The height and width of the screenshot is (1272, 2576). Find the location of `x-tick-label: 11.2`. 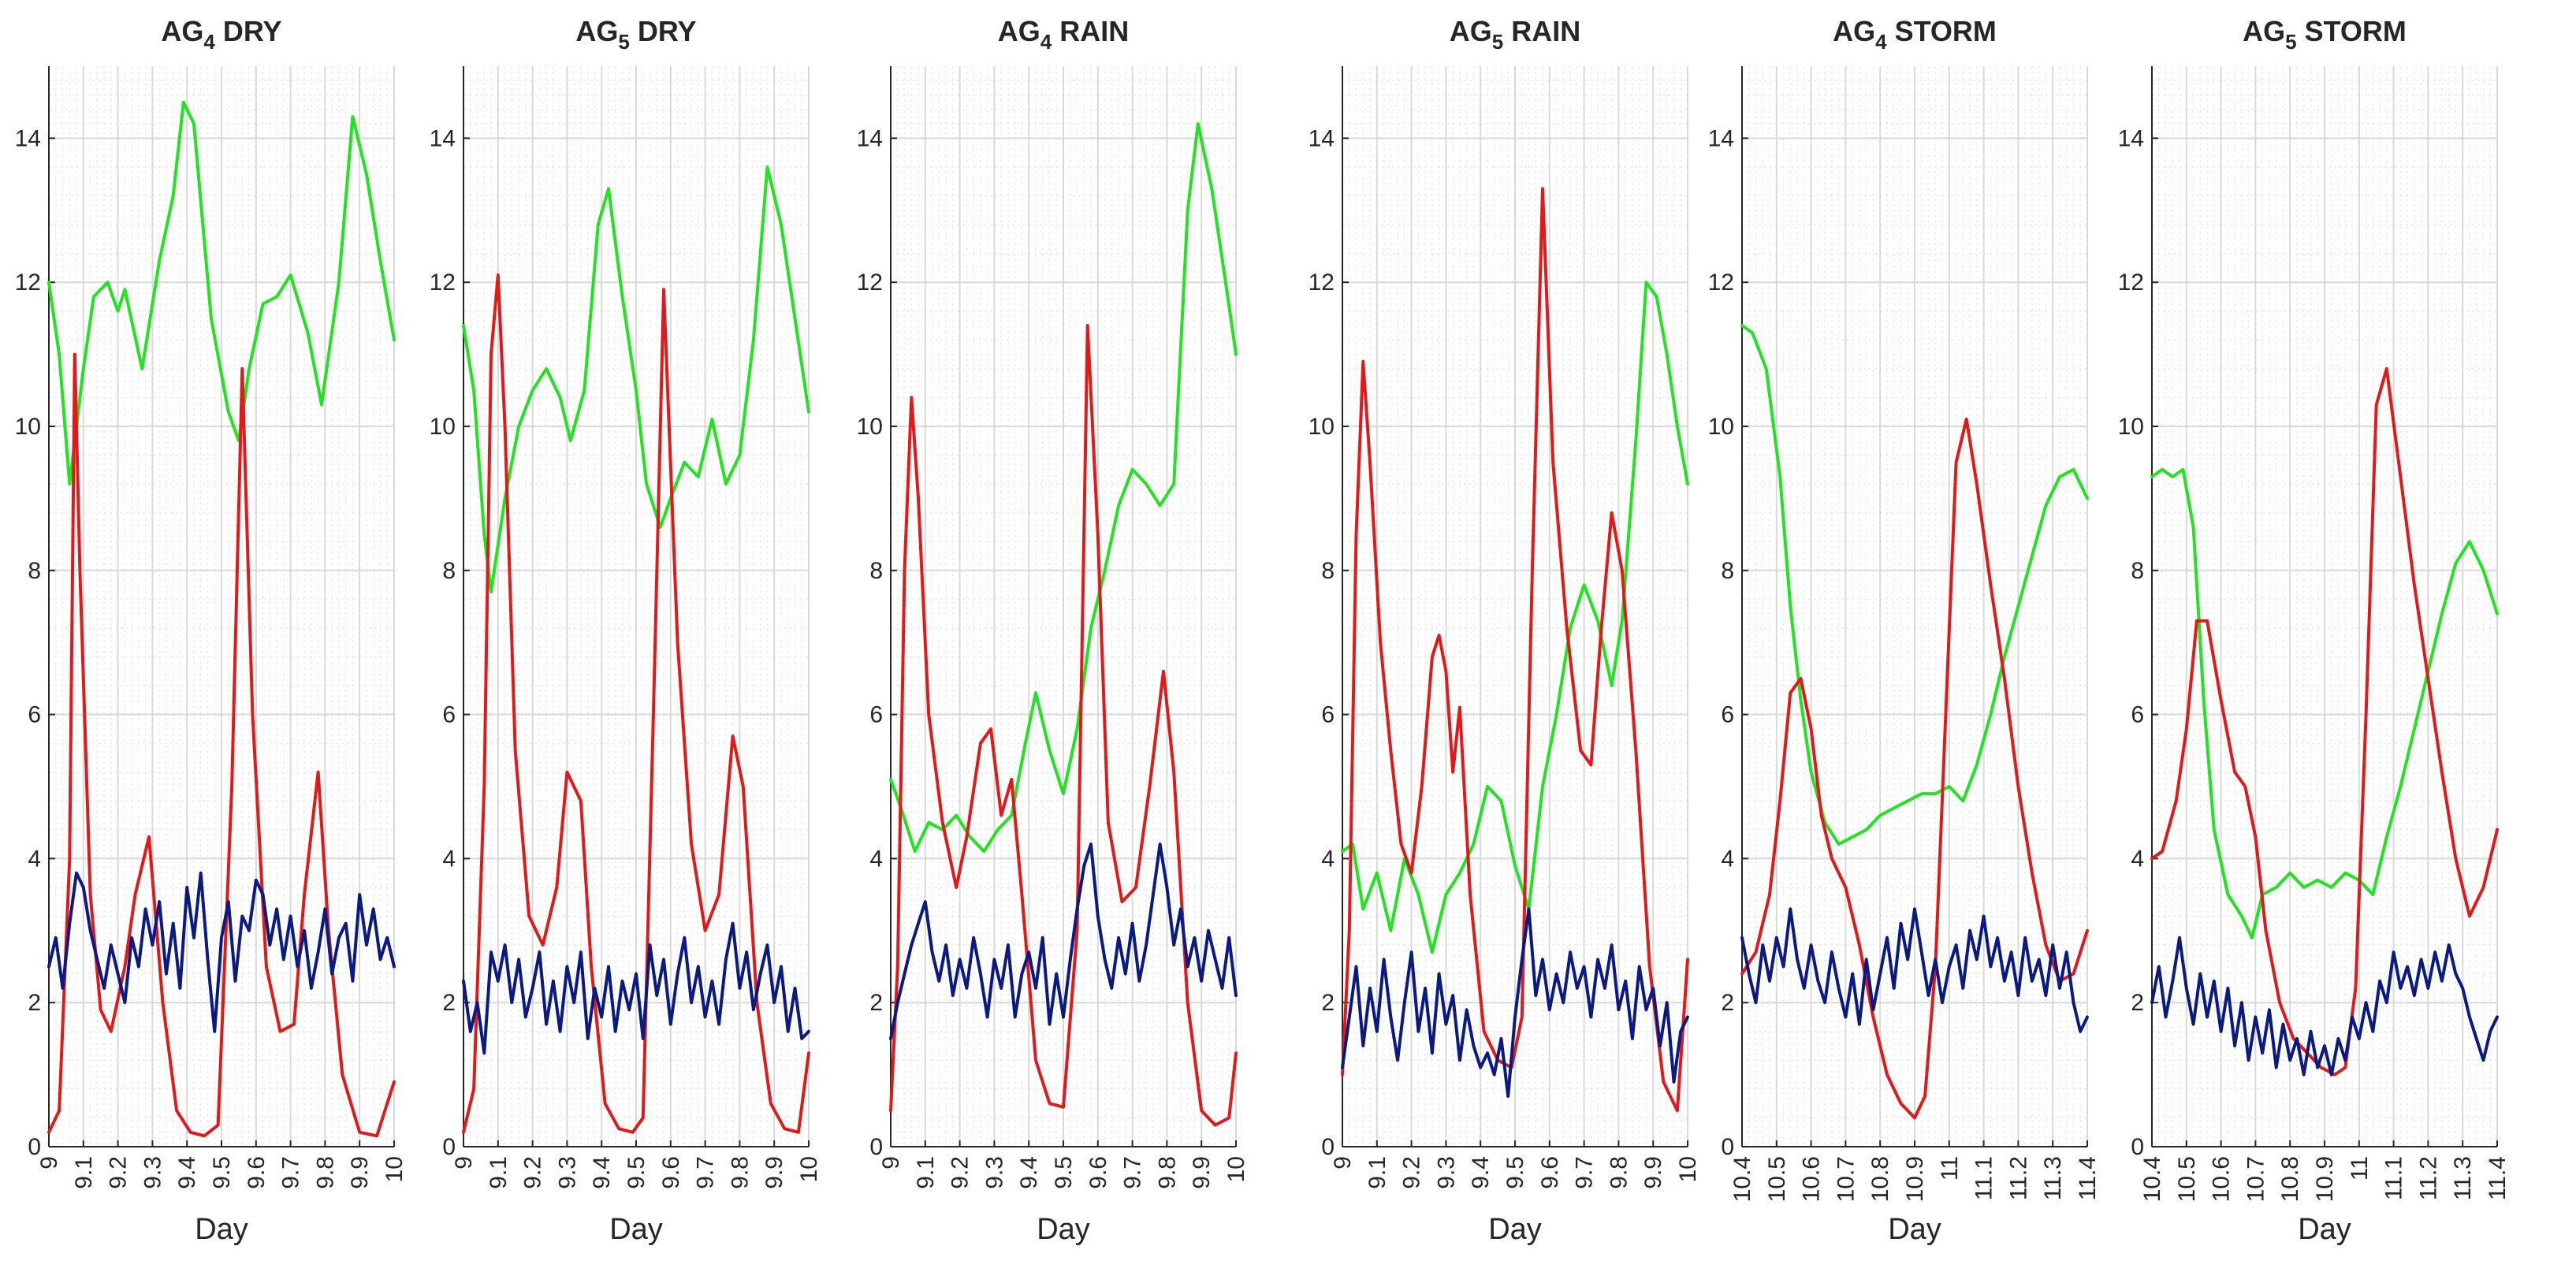

x-tick-label: 11.2 is located at coordinates (2428, 1178).